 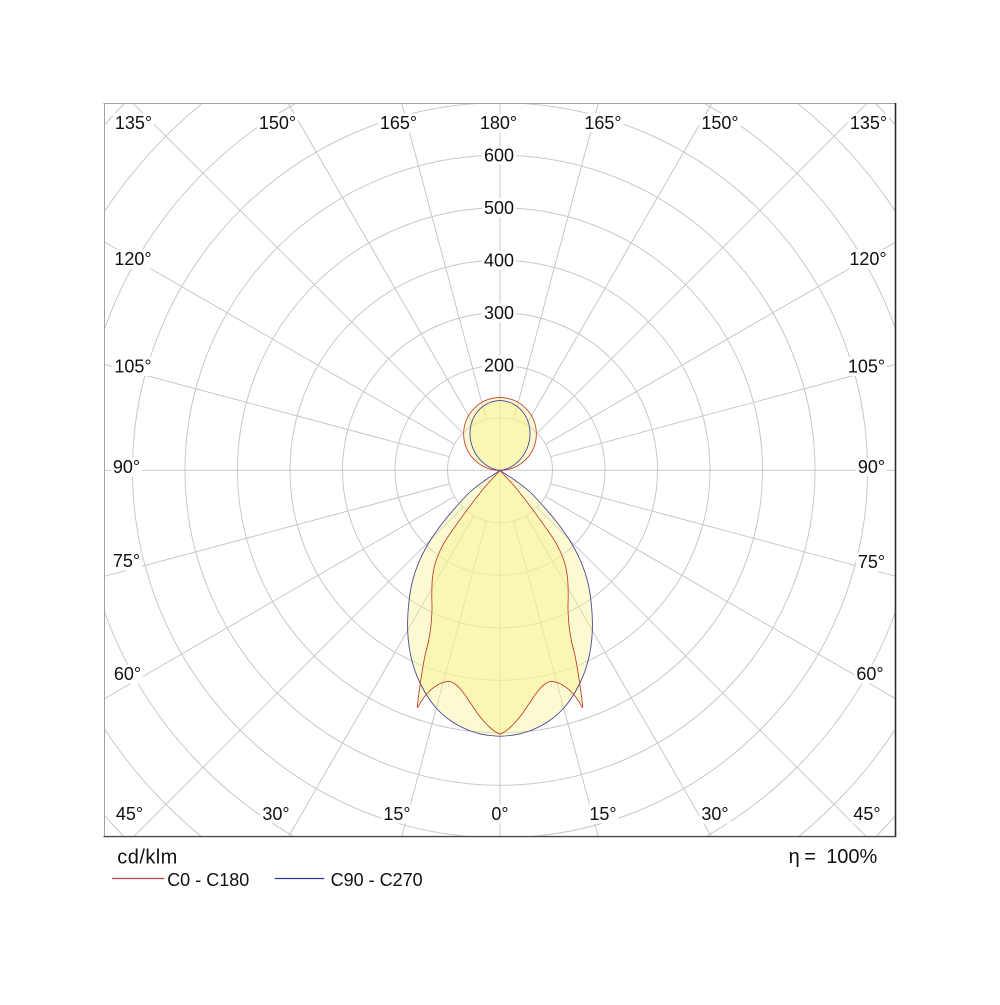 I want to click on svg-text: C0 - C180, so click(x=208, y=880).